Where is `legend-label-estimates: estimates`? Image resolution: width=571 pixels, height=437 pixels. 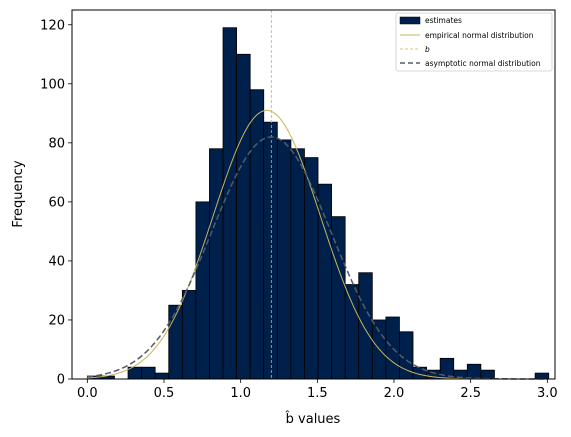
legend-label-estimates: estimates is located at coordinates (443, 20).